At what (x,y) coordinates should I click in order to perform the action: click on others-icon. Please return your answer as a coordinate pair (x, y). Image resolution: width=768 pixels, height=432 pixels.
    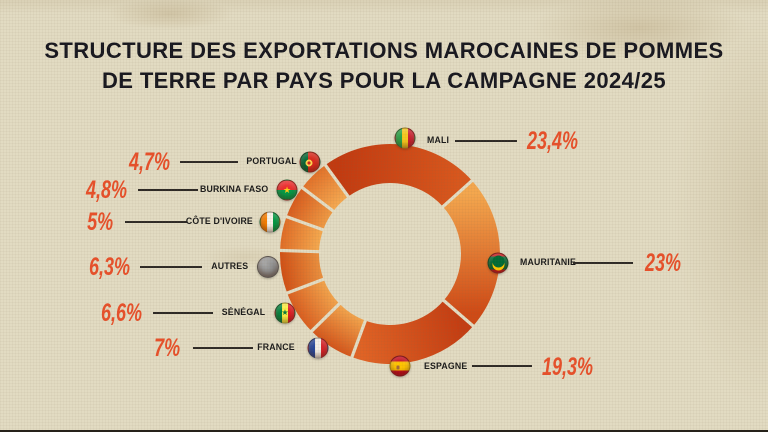
    Looking at the image, I should click on (268, 267).